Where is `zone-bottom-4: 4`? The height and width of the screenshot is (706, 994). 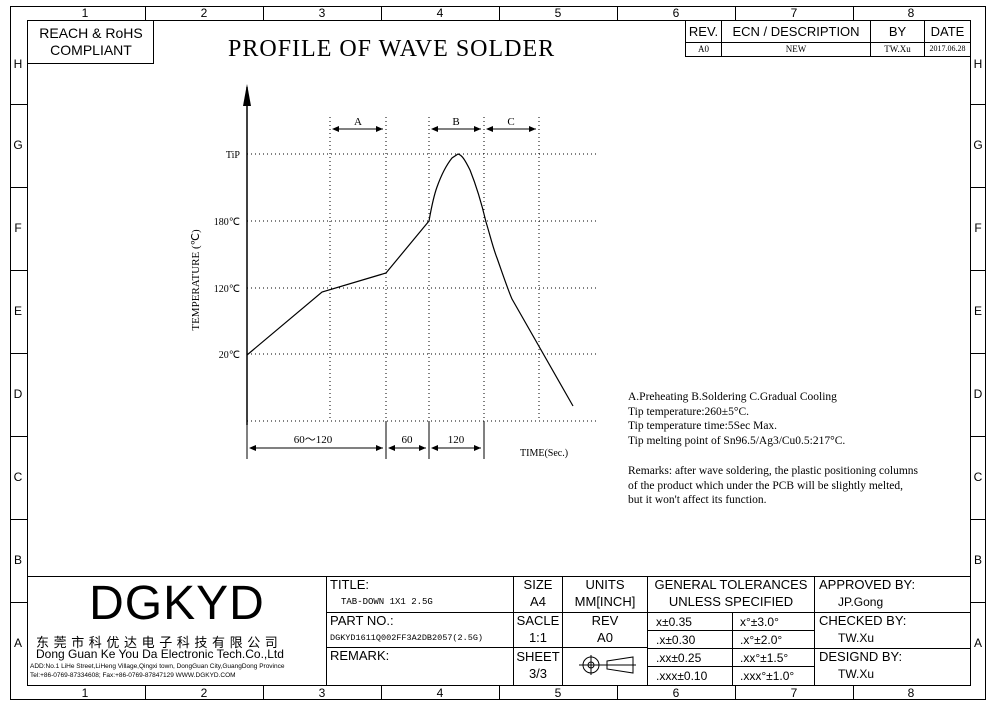 zone-bottom-4: 4 is located at coordinates (440, 693).